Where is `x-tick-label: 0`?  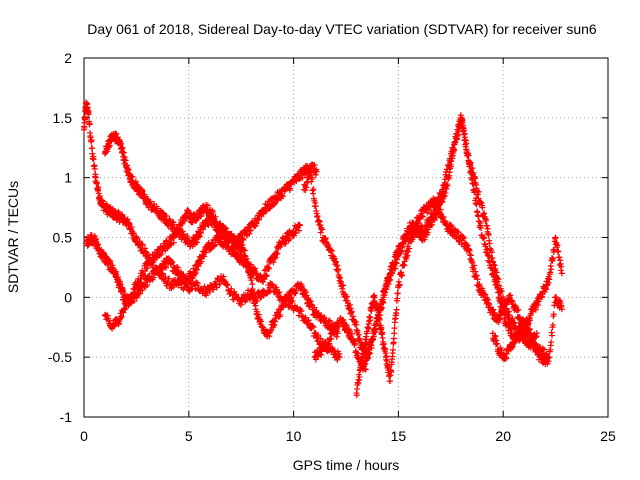
x-tick-label: 0 is located at coordinates (84, 436).